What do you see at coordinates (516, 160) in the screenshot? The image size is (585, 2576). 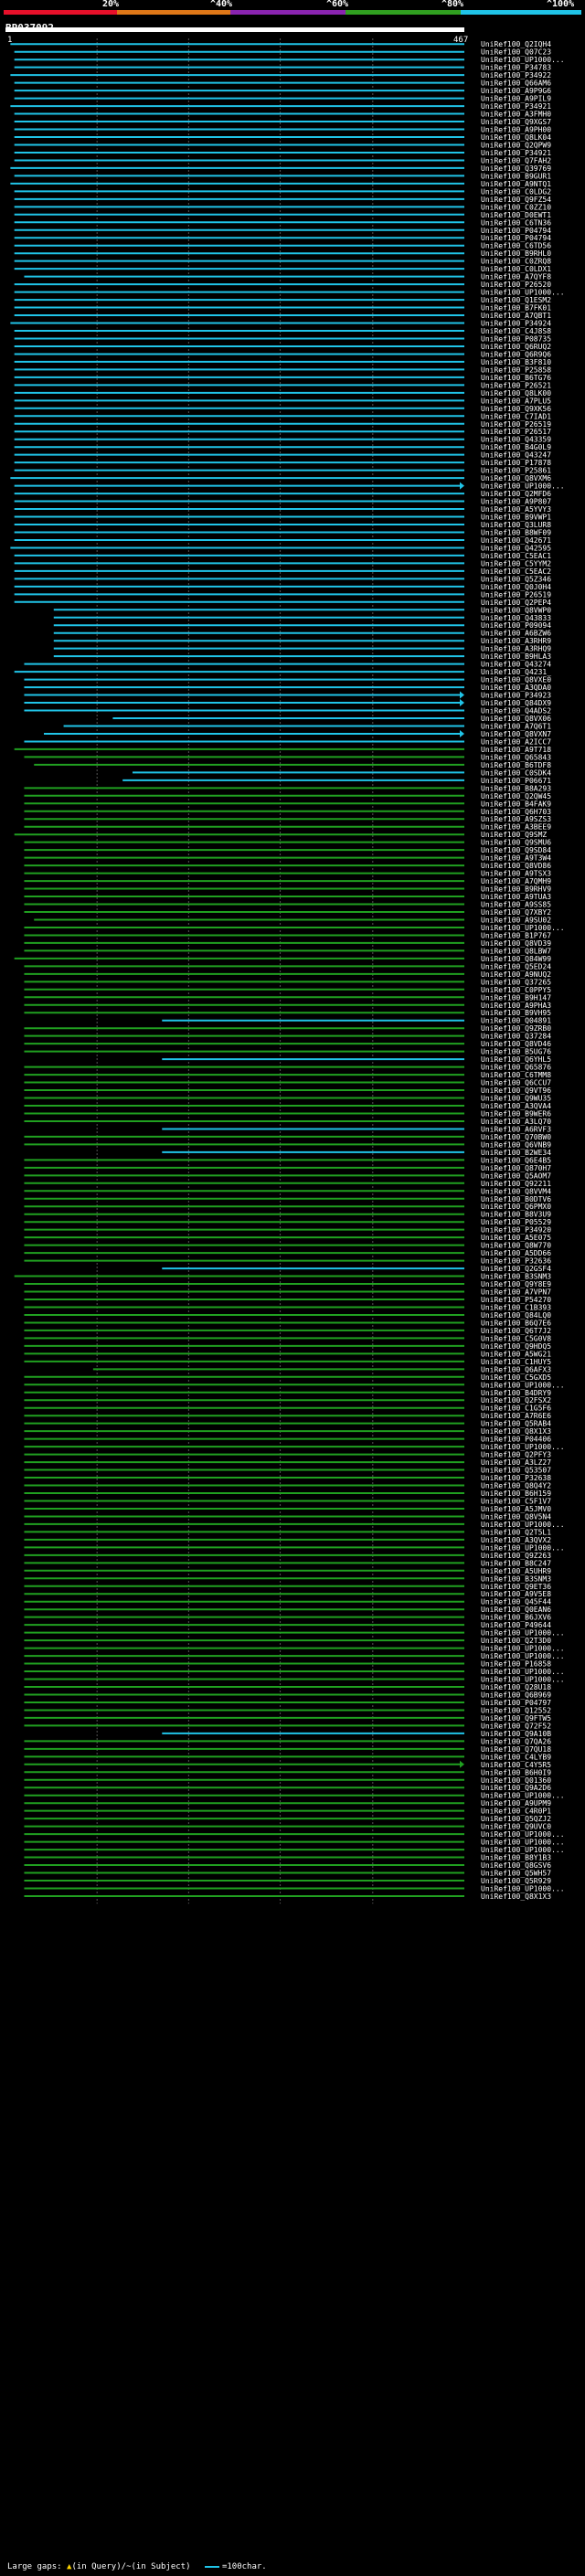 I see `hit-label: UniRef100_Q7FAH2` at bounding box center [516, 160].